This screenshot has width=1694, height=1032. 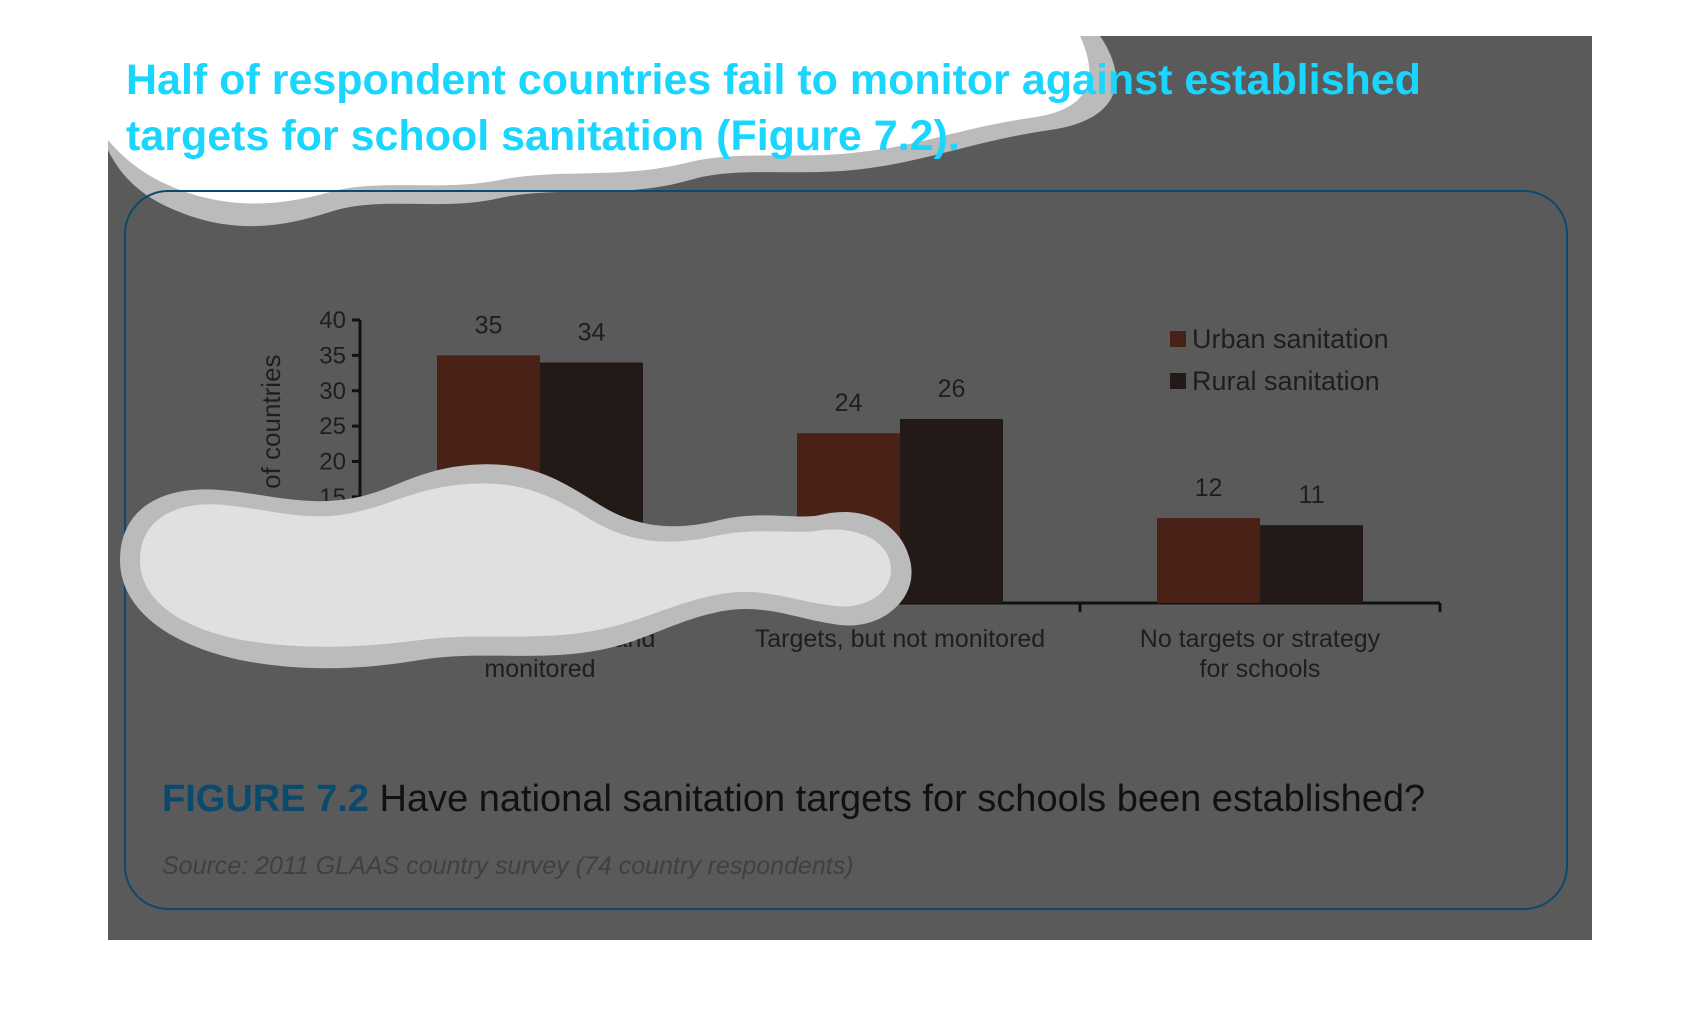 I want to click on y-tick-label: 30, so click(x=332, y=391).